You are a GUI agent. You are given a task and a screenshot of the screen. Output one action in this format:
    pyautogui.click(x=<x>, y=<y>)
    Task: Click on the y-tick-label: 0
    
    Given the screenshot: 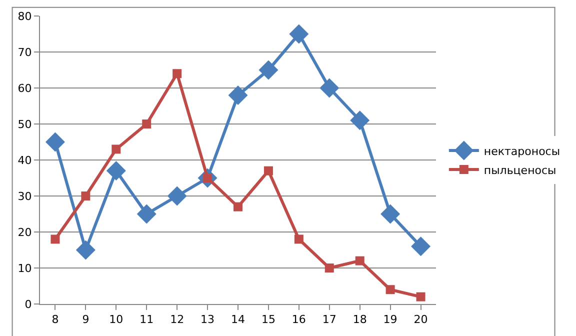 What is the action you would take?
    pyautogui.click(x=28, y=304)
    